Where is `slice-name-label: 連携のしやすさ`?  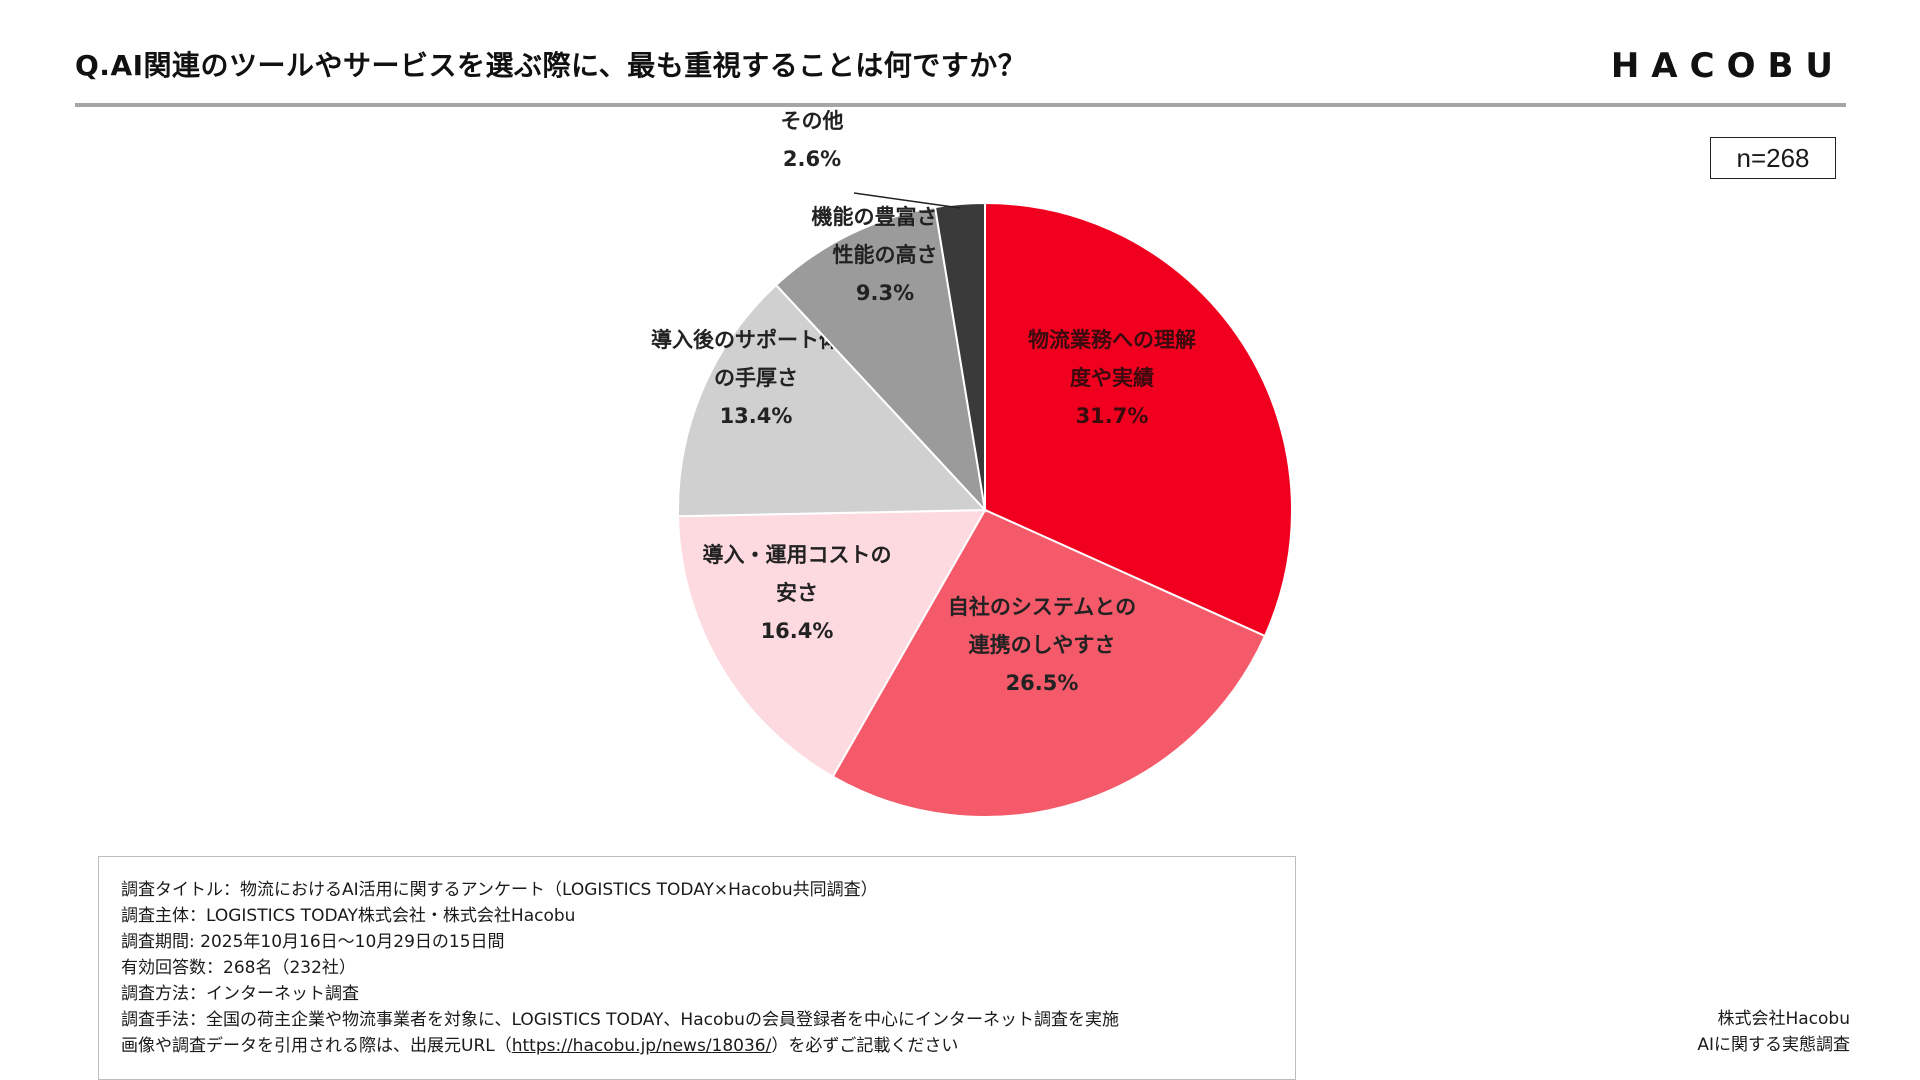
slice-name-label: 連携のしやすさ is located at coordinates (1042, 645).